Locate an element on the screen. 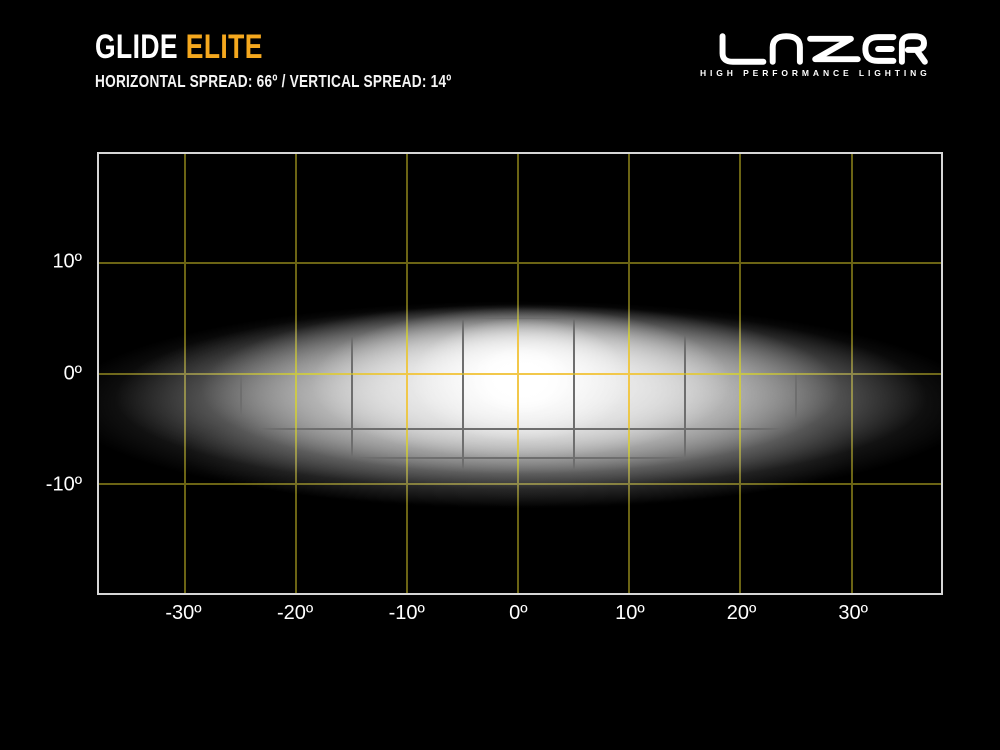 Image resolution: width=1000 pixels, height=750 pixels. x-axis-labels: -30º -20º -10º 0º 10º 20º 30º is located at coordinates (520, 616).